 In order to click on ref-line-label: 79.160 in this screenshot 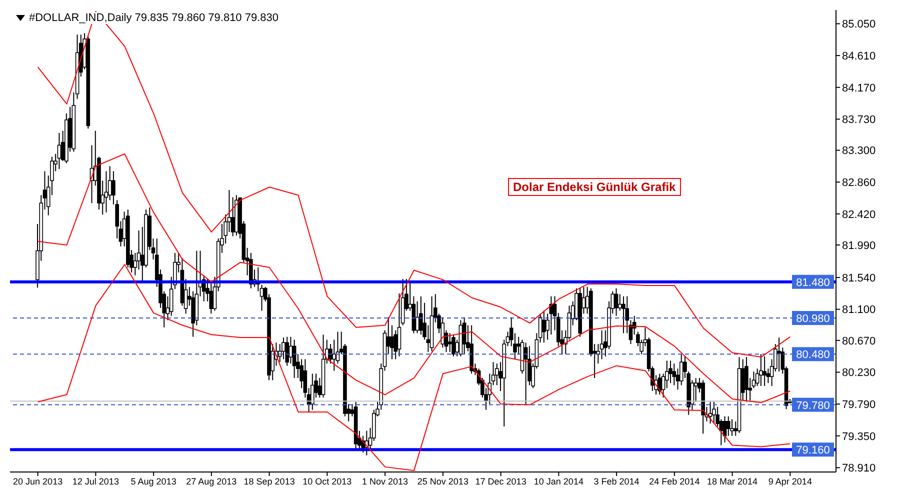, I will do `click(813, 450)`.